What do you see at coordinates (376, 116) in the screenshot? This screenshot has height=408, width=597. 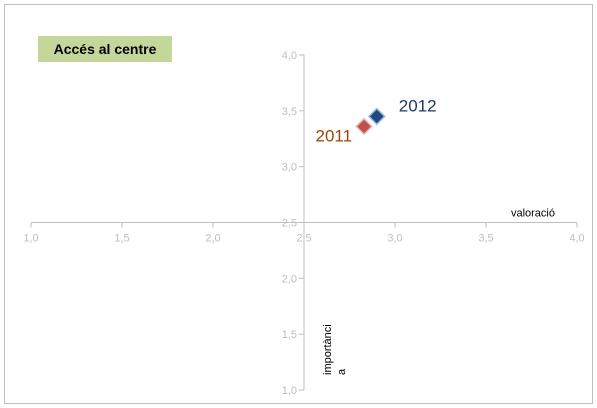 I see `data-point-2012` at bounding box center [376, 116].